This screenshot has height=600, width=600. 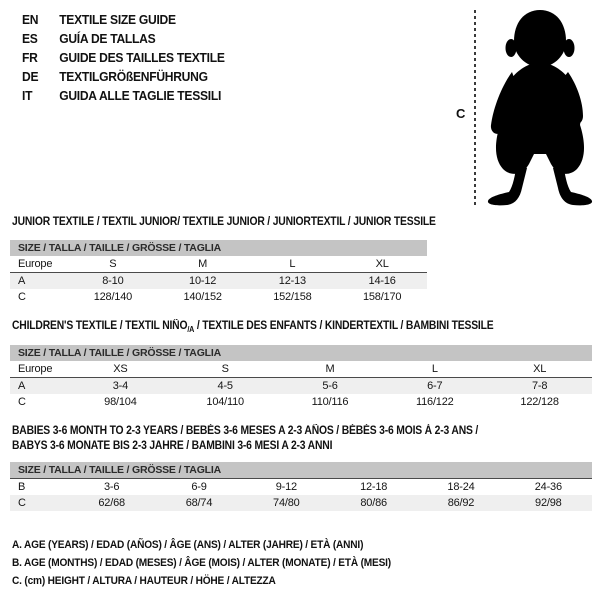 I want to click on table-cell: 128/140, so click(x=113, y=297).